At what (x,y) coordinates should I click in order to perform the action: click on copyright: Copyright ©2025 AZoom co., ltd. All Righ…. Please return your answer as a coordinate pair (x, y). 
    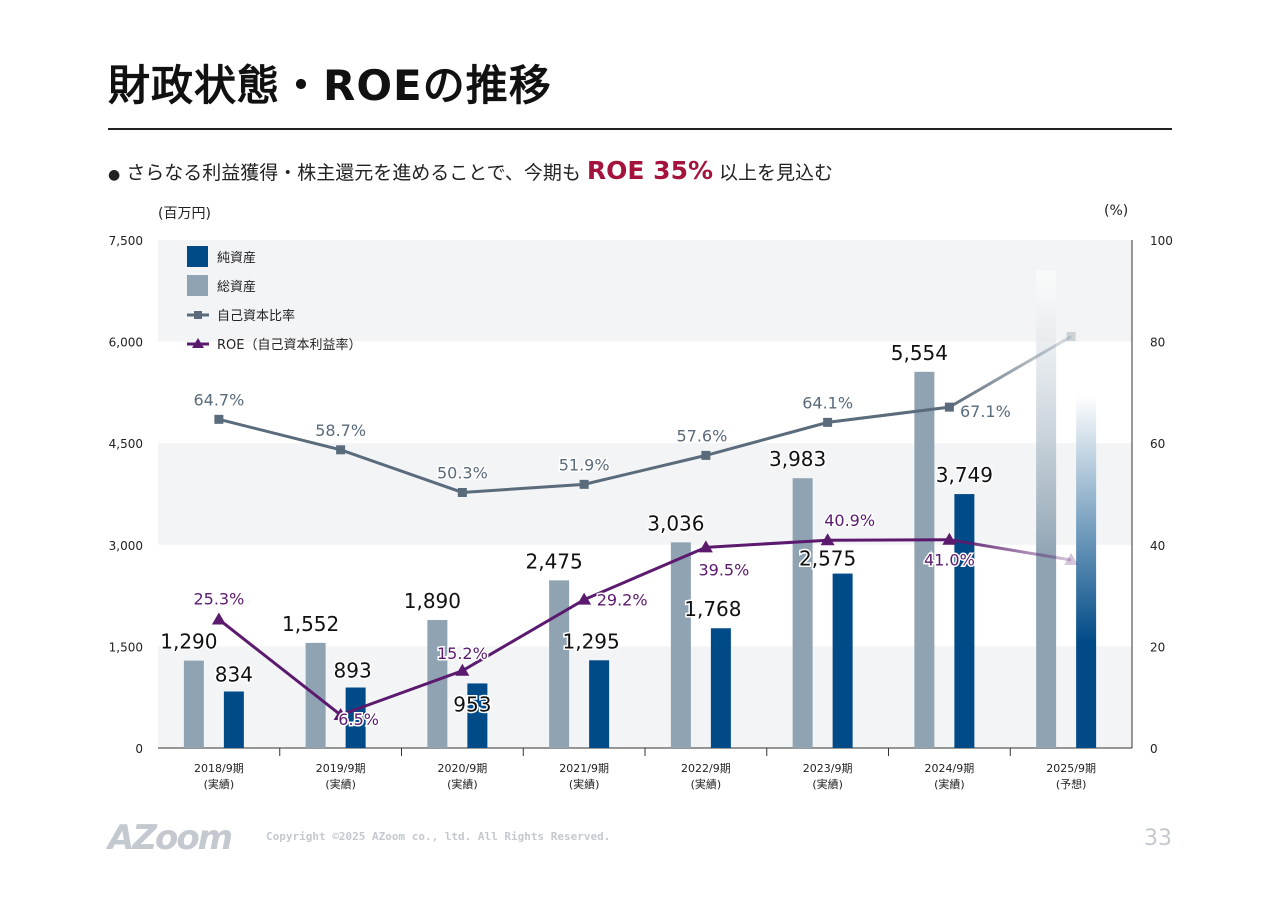
    Looking at the image, I should click on (438, 836).